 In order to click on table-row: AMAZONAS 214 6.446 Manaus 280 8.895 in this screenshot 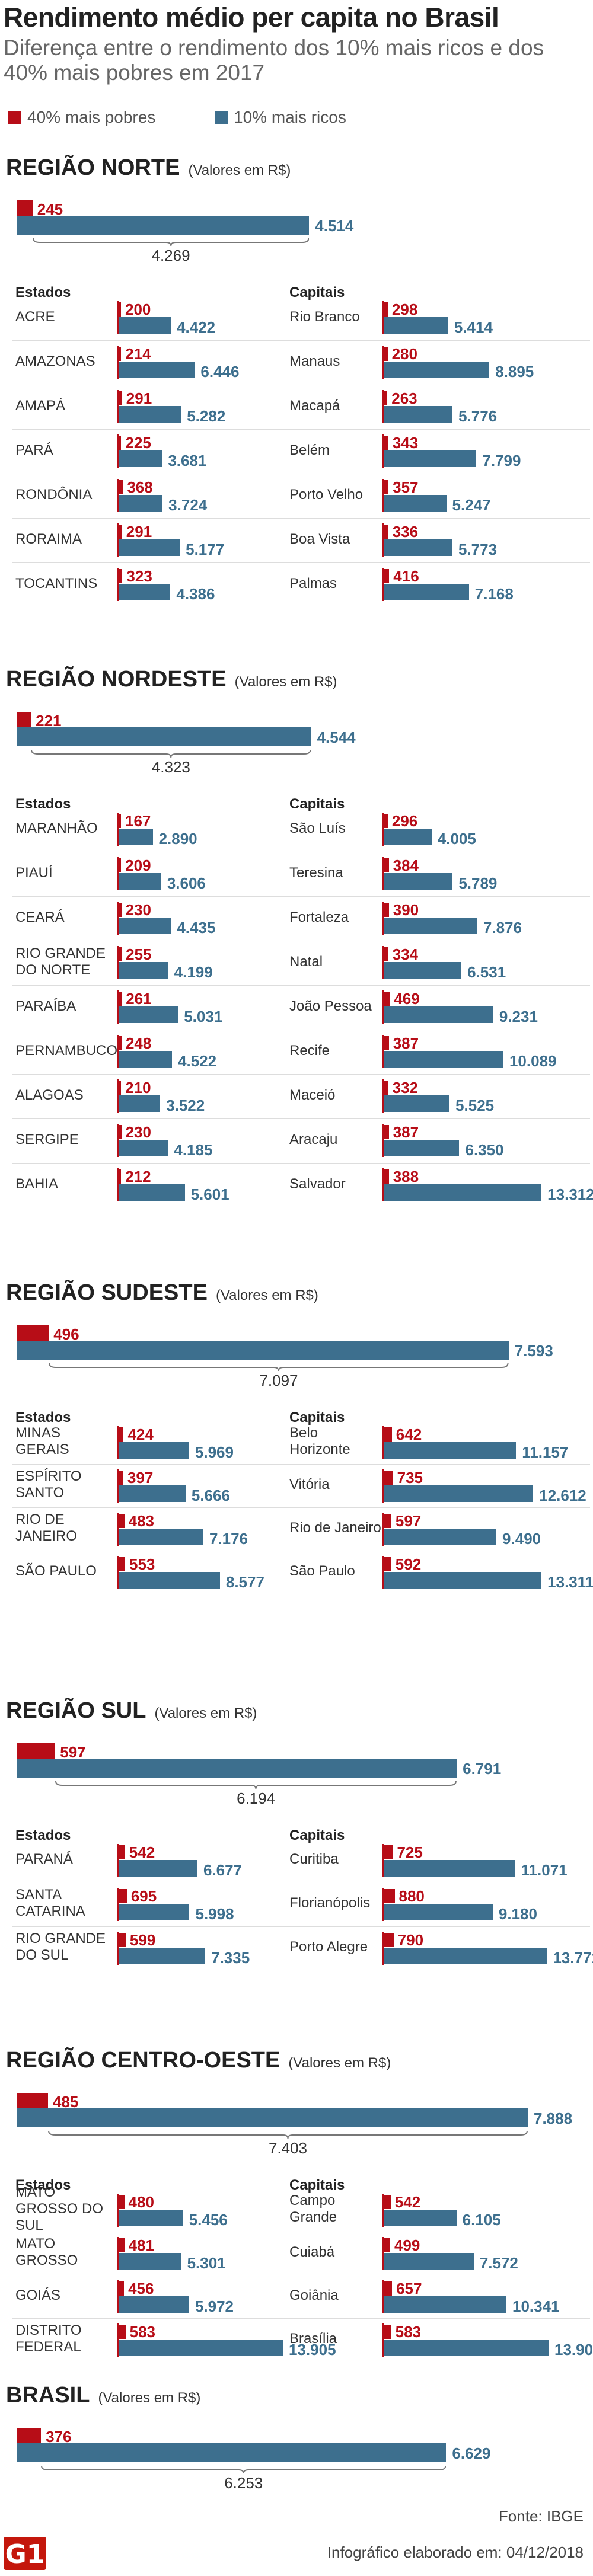, I will do `click(296, 364)`.